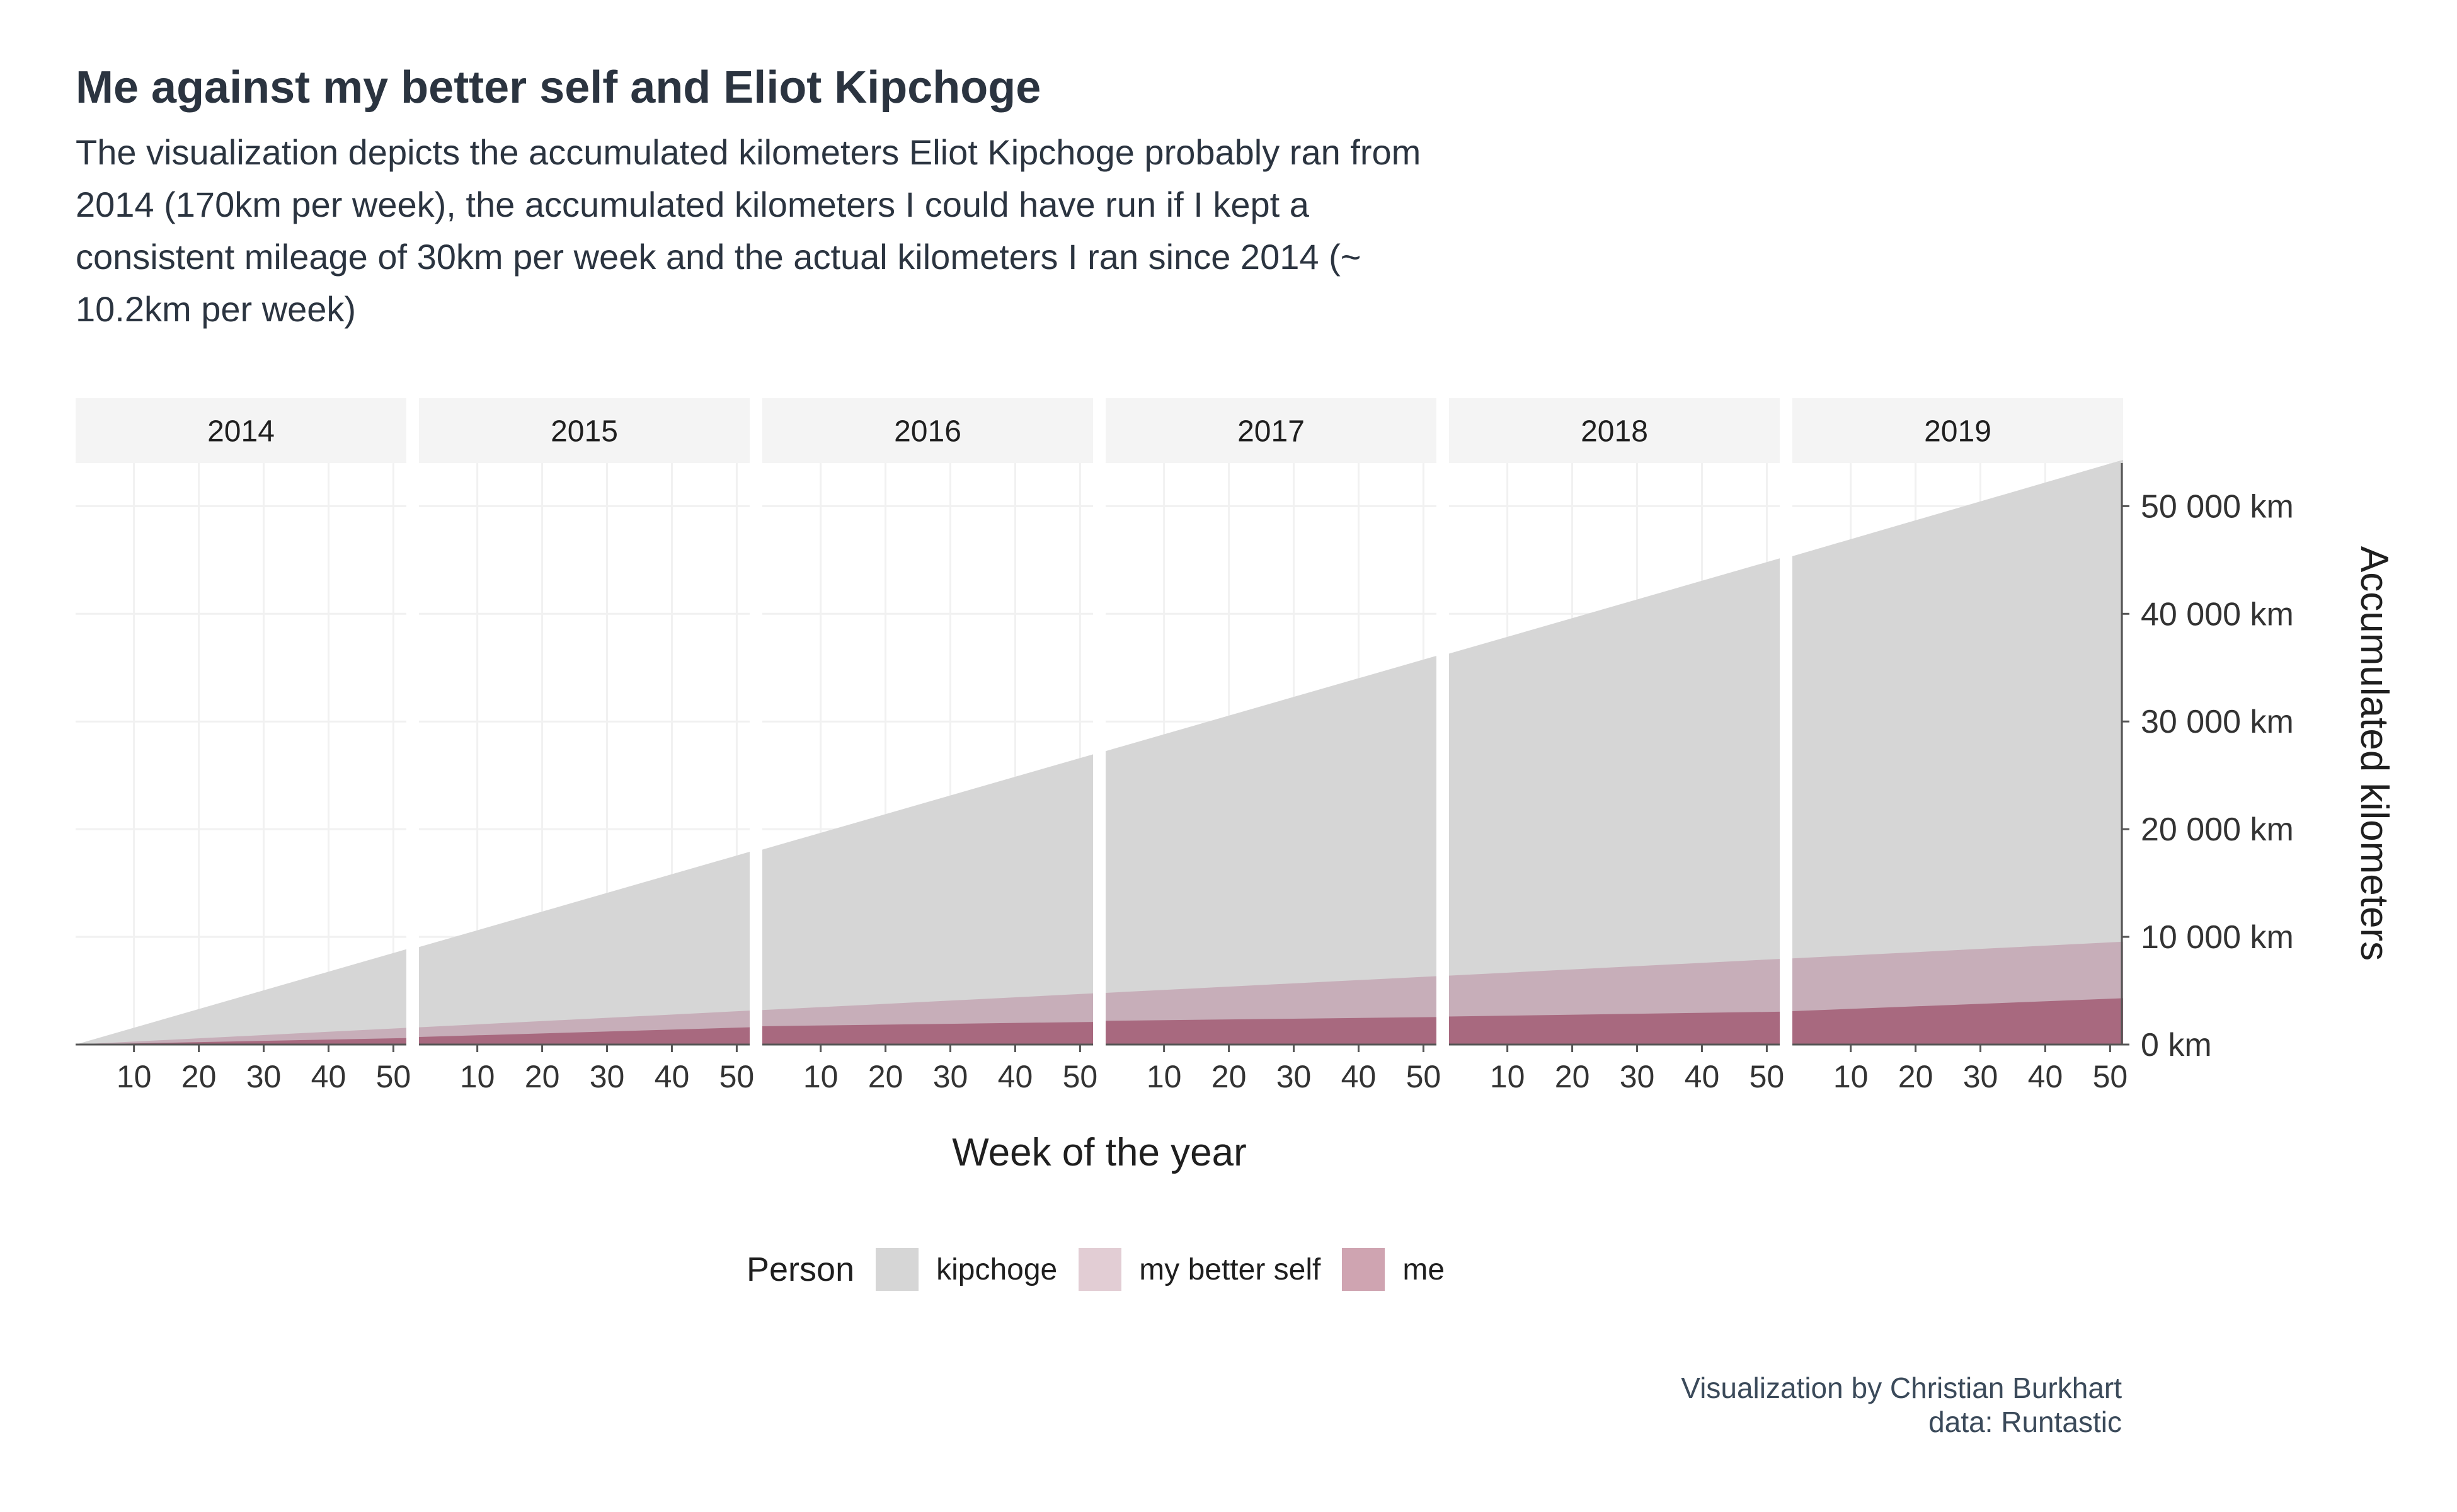 This screenshot has height=1512, width=2457. What do you see at coordinates (927, 1033) in the screenshot?
I see `area-me-2016` at bounding box center [927, 1033].